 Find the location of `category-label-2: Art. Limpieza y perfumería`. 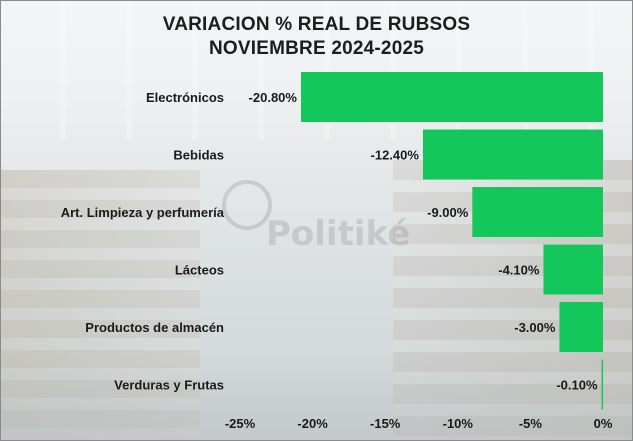

category-label-2: Art. Limpieza y perfumería is located at coordinates (143, 212).